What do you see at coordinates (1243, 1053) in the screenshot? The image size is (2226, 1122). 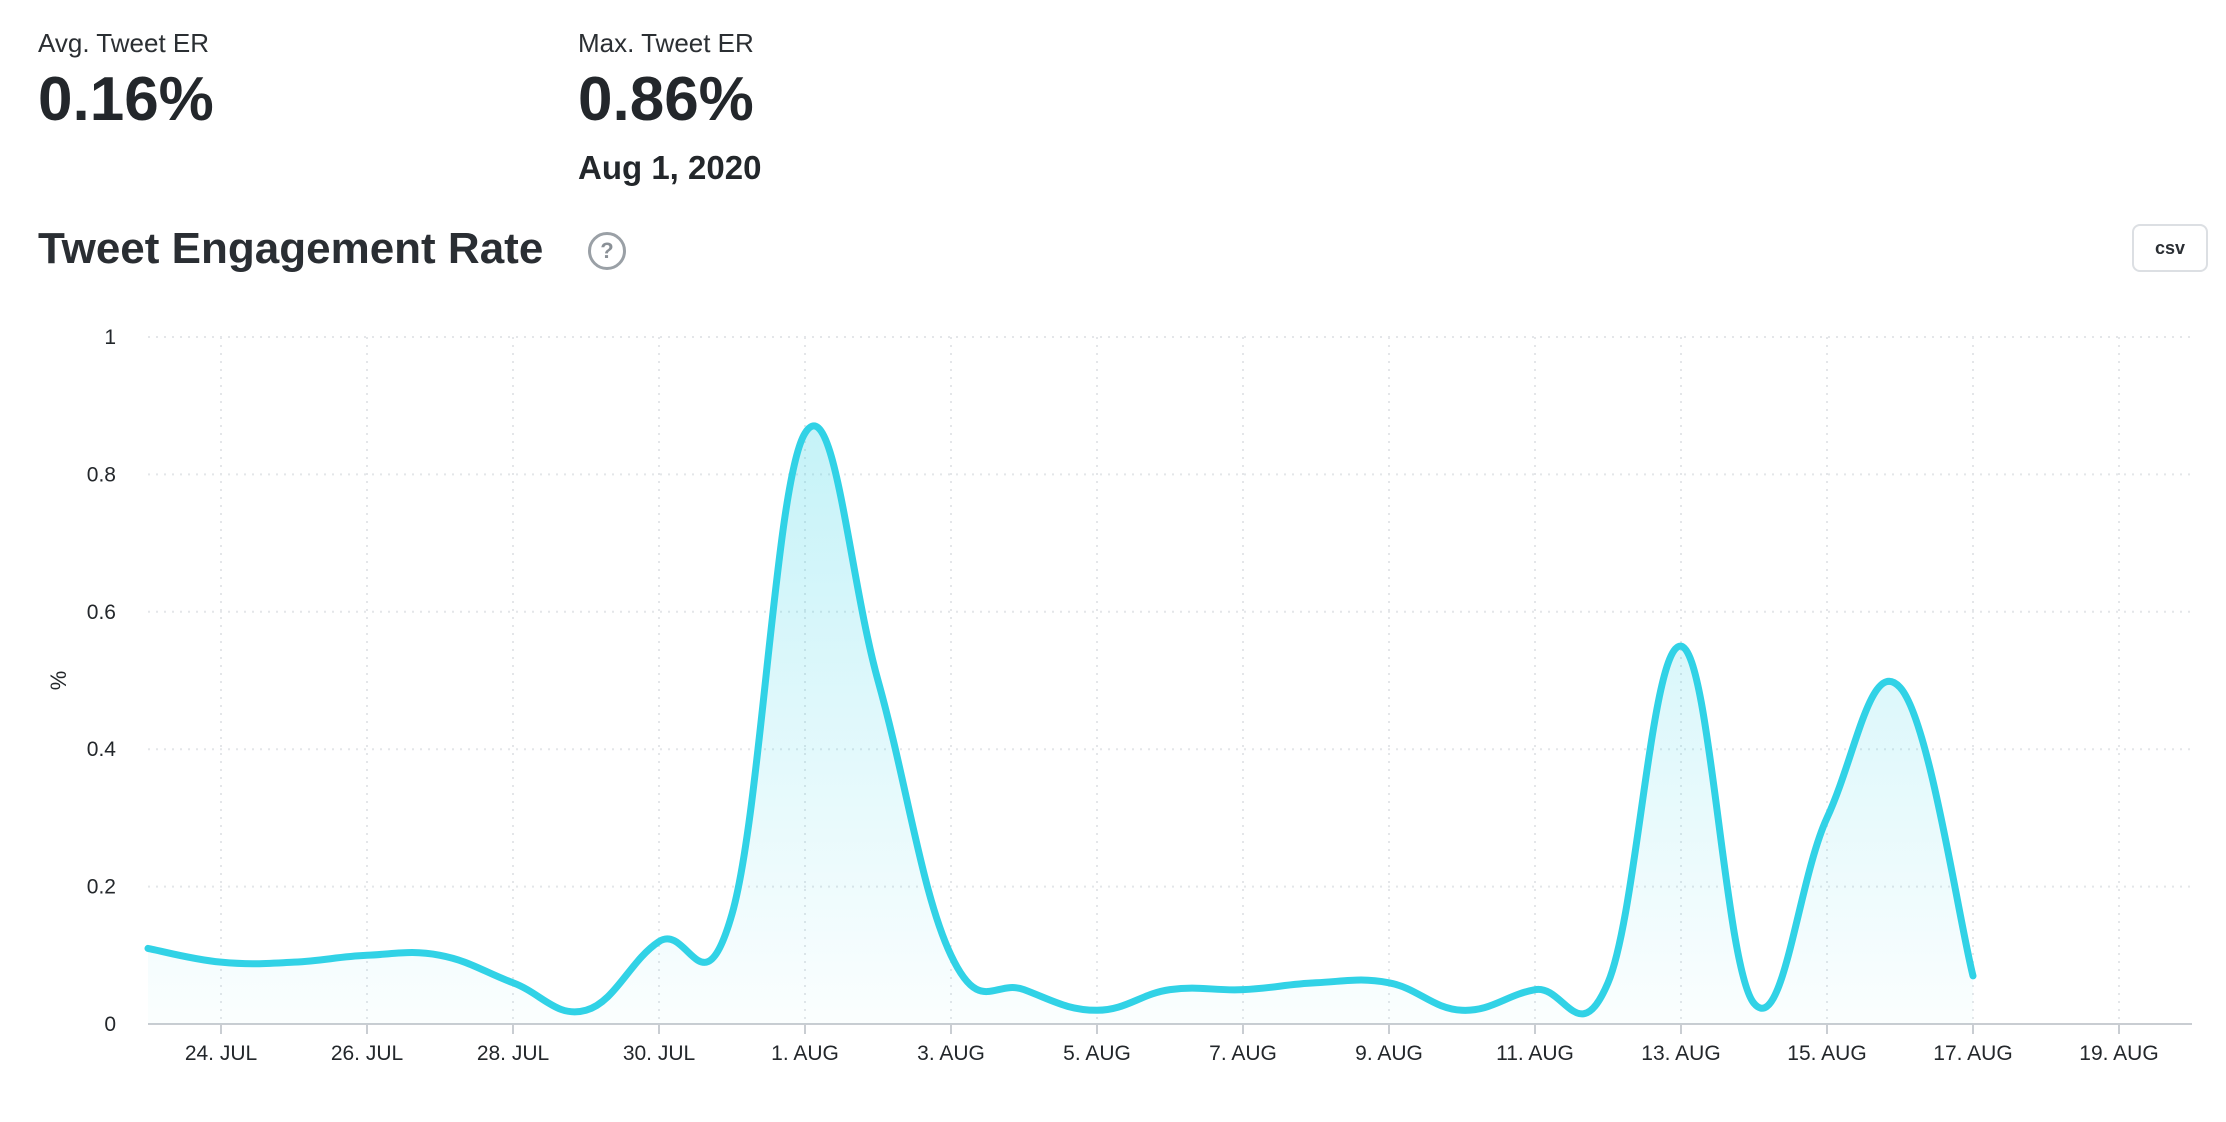 I see `x-tick-label: 7. AUG` at bounding box center [1243, 1053].